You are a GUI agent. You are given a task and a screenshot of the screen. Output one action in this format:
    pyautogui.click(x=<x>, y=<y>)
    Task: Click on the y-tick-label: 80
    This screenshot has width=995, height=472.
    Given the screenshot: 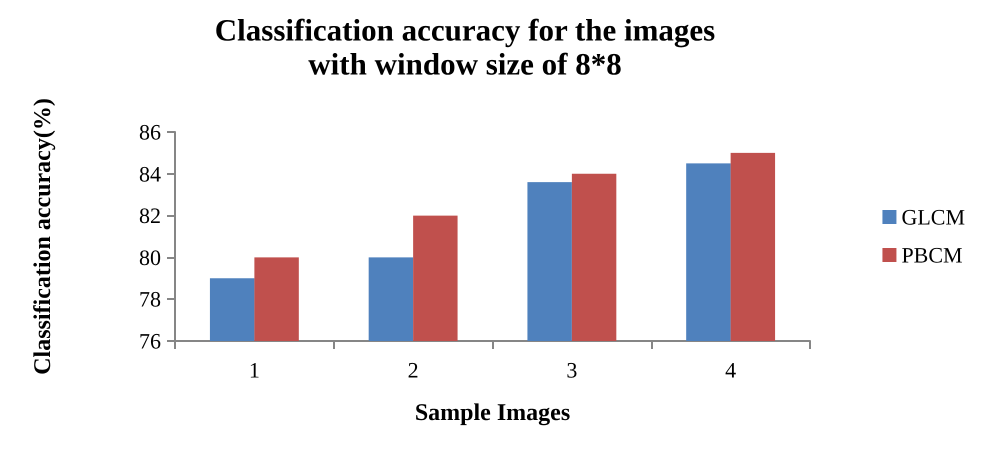 What is the action you would take?
    pyautogui.click(x=150, y=257)
    